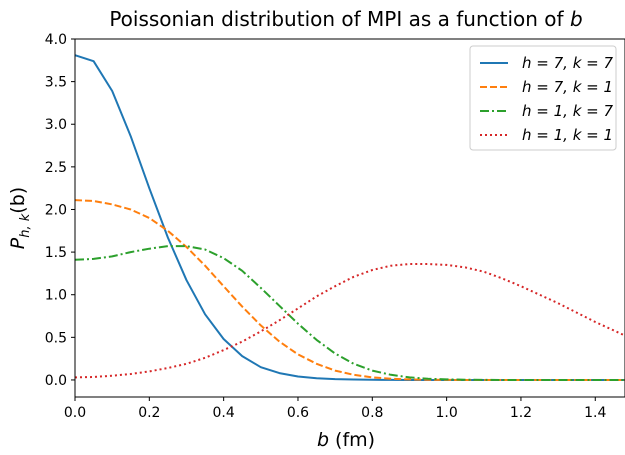 The image size is (625, 455). I want to click on legend-frame, so click(543, 98).